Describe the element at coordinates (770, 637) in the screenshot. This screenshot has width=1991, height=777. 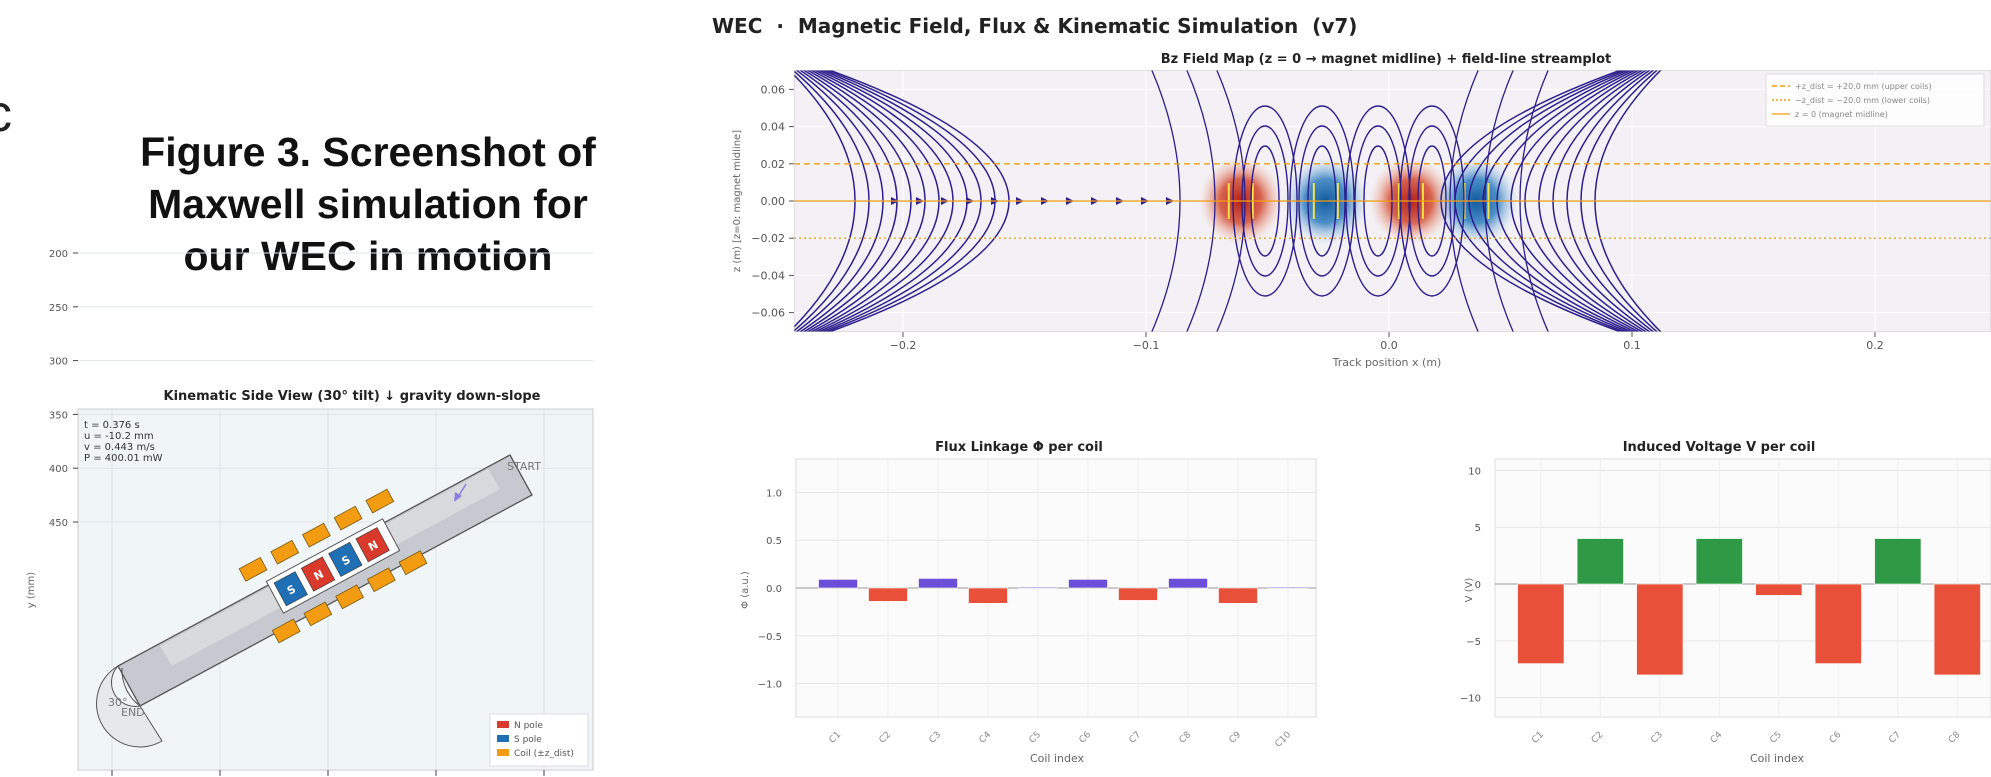
I see `bar-y-tick-label: −0.5` at that location.